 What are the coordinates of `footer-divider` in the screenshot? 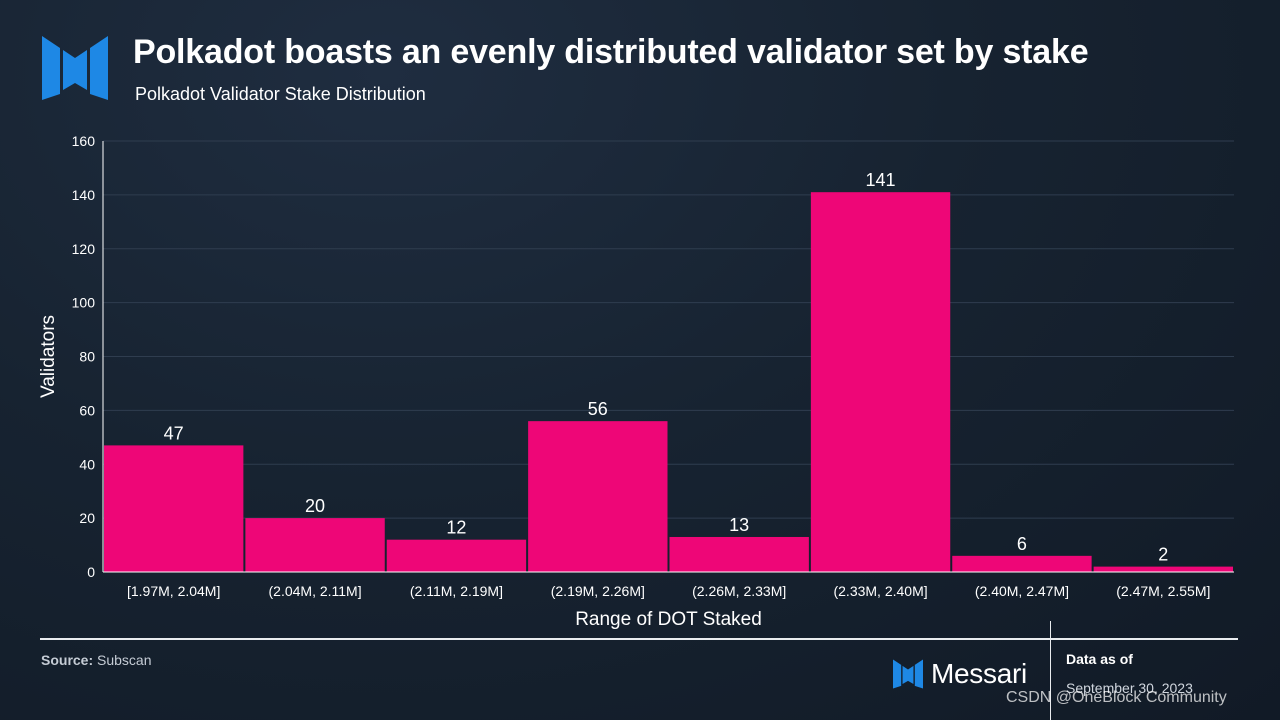 It's located at (639, 639).